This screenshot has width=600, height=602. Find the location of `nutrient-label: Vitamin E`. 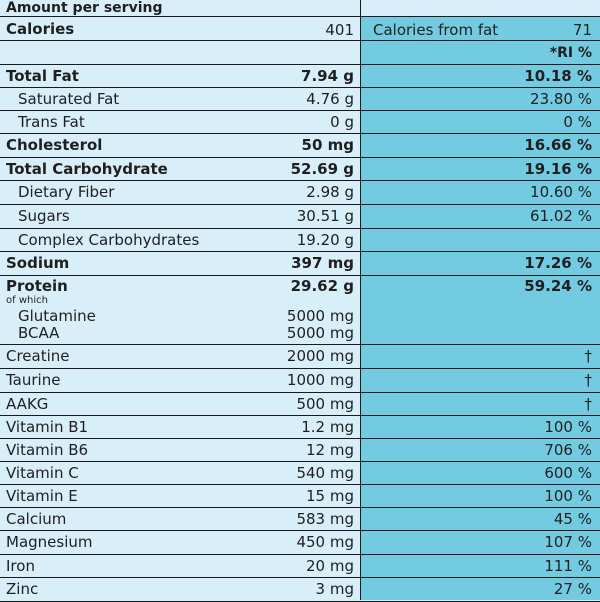

nutrient-label: Vitamin E is located at coordinates (42, 496).